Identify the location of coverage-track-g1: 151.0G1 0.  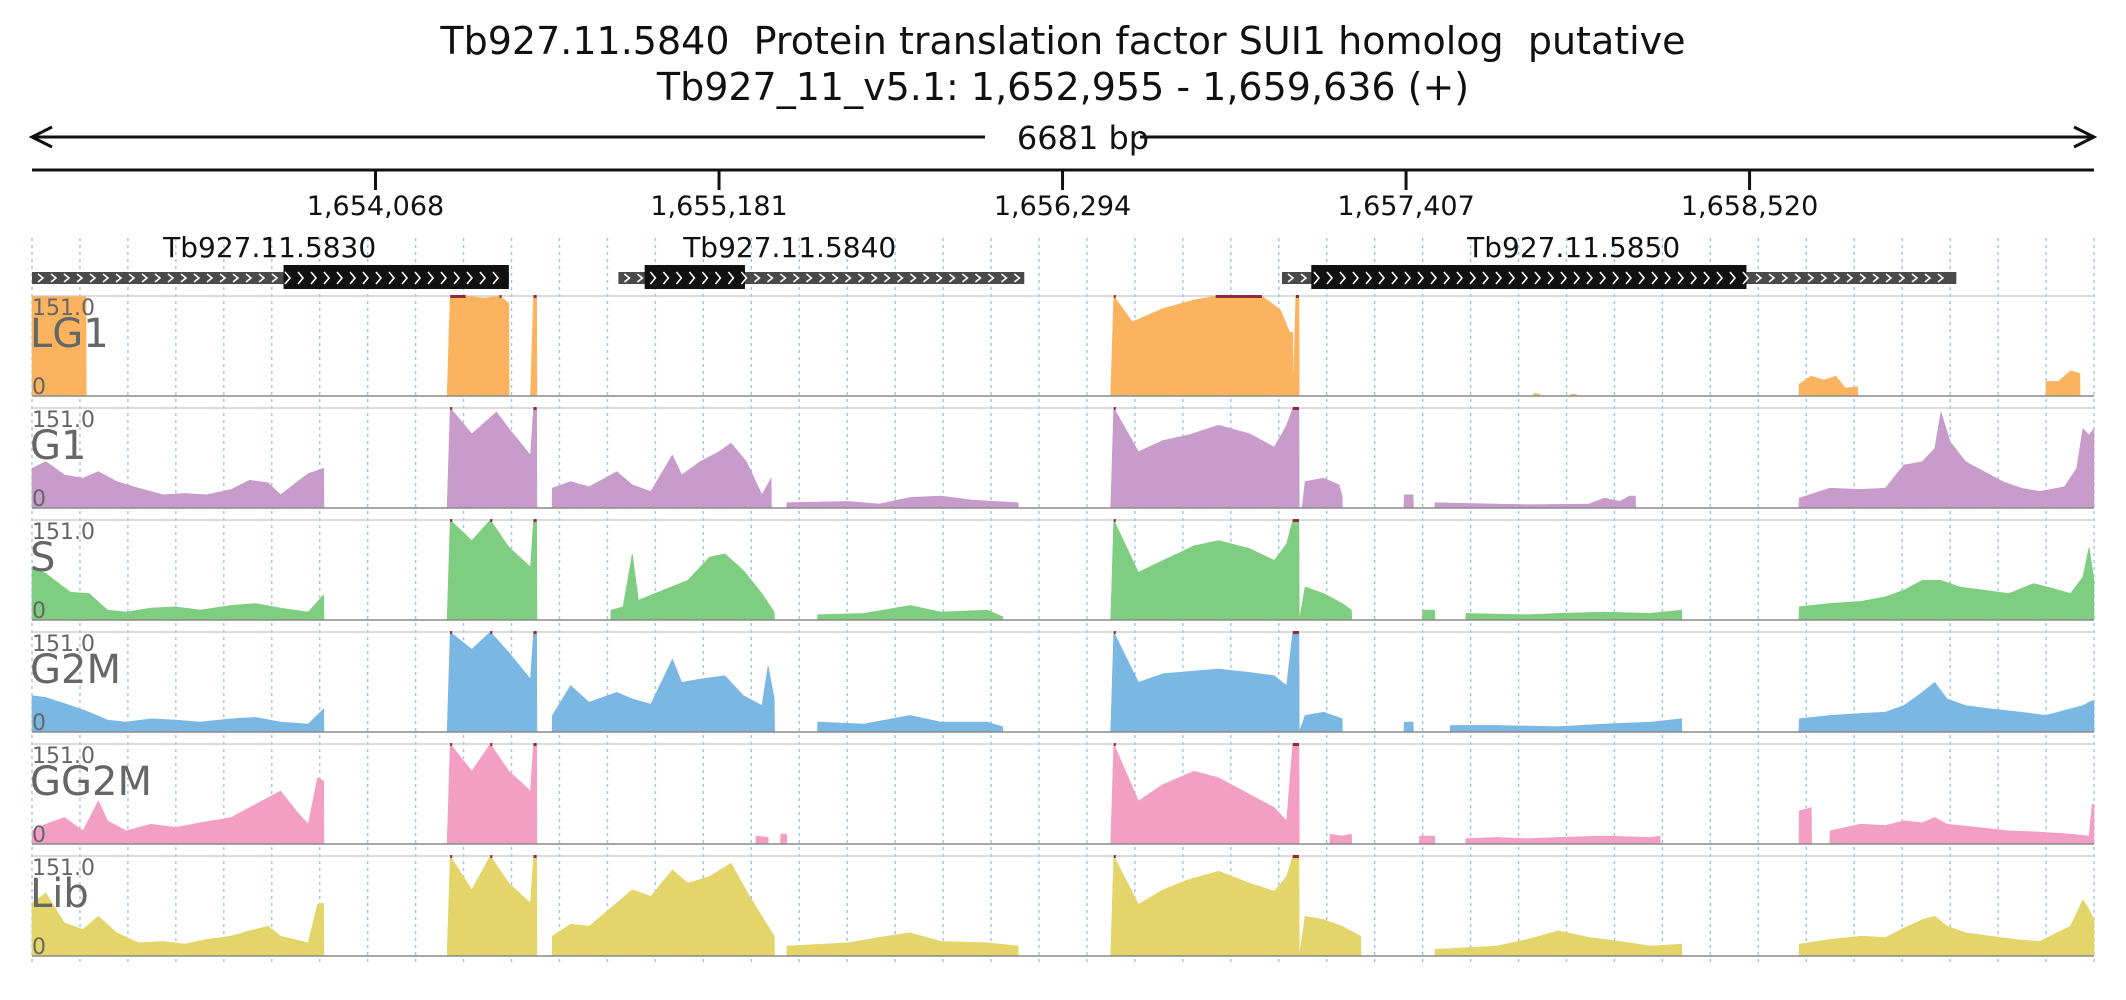
(1062, 459).